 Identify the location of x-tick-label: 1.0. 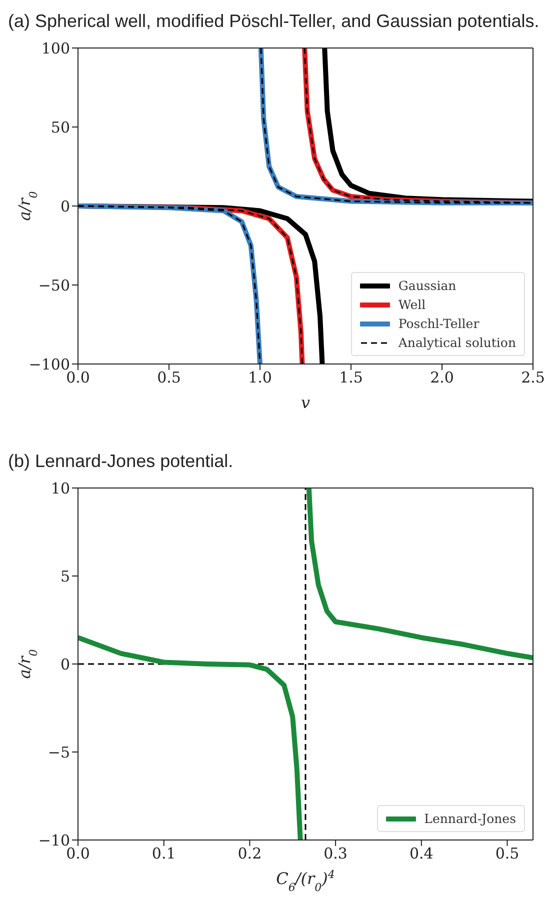
(260, 377).